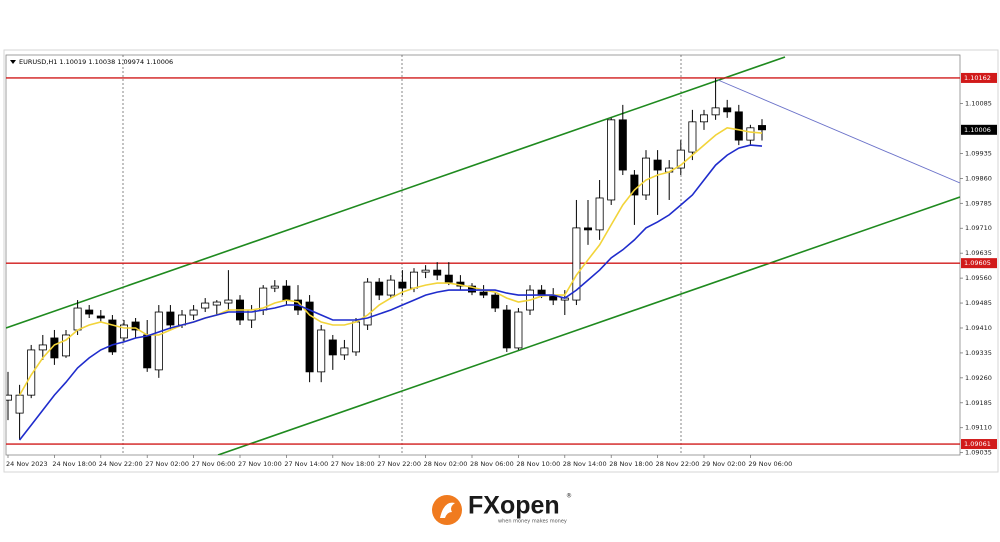 This screenshot has width=1000, height=542. Describe the element at coordinates (978, 303) in the screenshot. I see `y-tick-label: 1.09485` at that location.